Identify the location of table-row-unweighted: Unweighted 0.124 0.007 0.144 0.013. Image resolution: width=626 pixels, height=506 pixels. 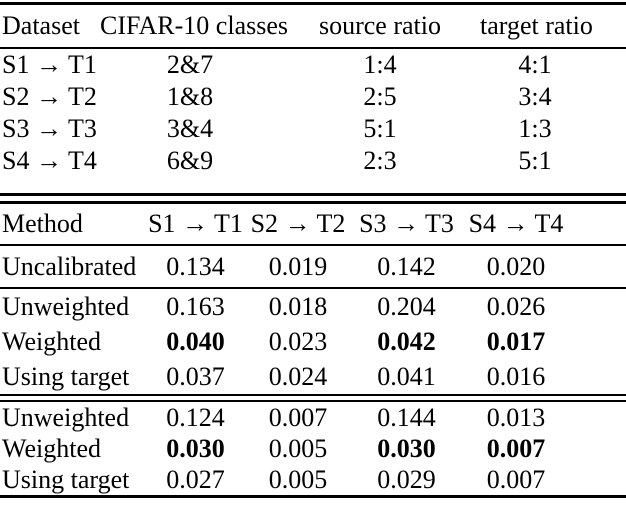
(313, 417).